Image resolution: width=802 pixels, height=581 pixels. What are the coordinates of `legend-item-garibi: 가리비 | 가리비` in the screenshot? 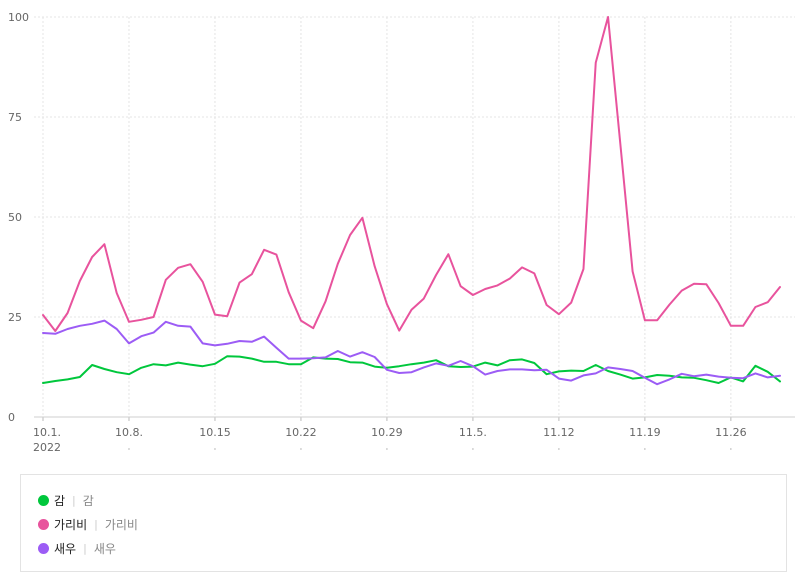 It's located at (88, 524).